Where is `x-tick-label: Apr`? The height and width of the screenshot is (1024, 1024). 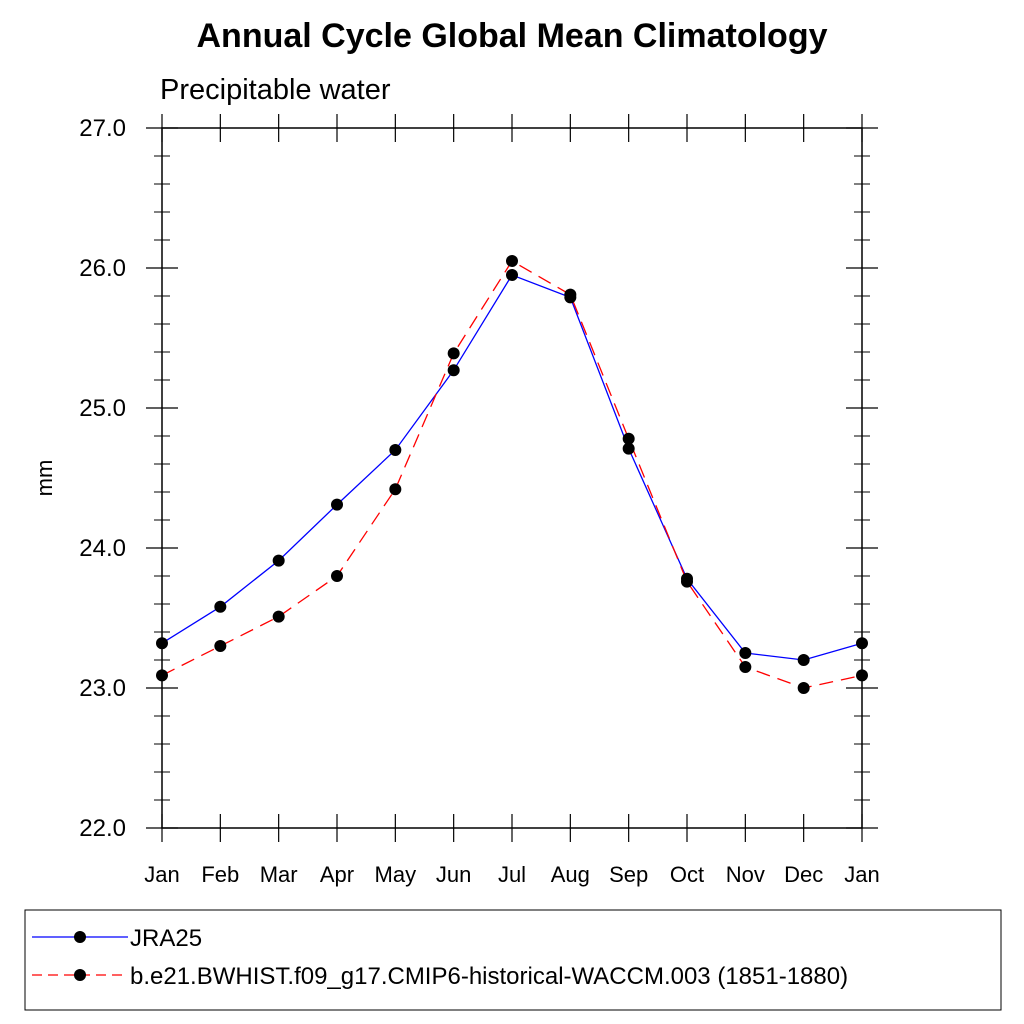
x-tick-label: Apr is located at coordinates (337, 874).